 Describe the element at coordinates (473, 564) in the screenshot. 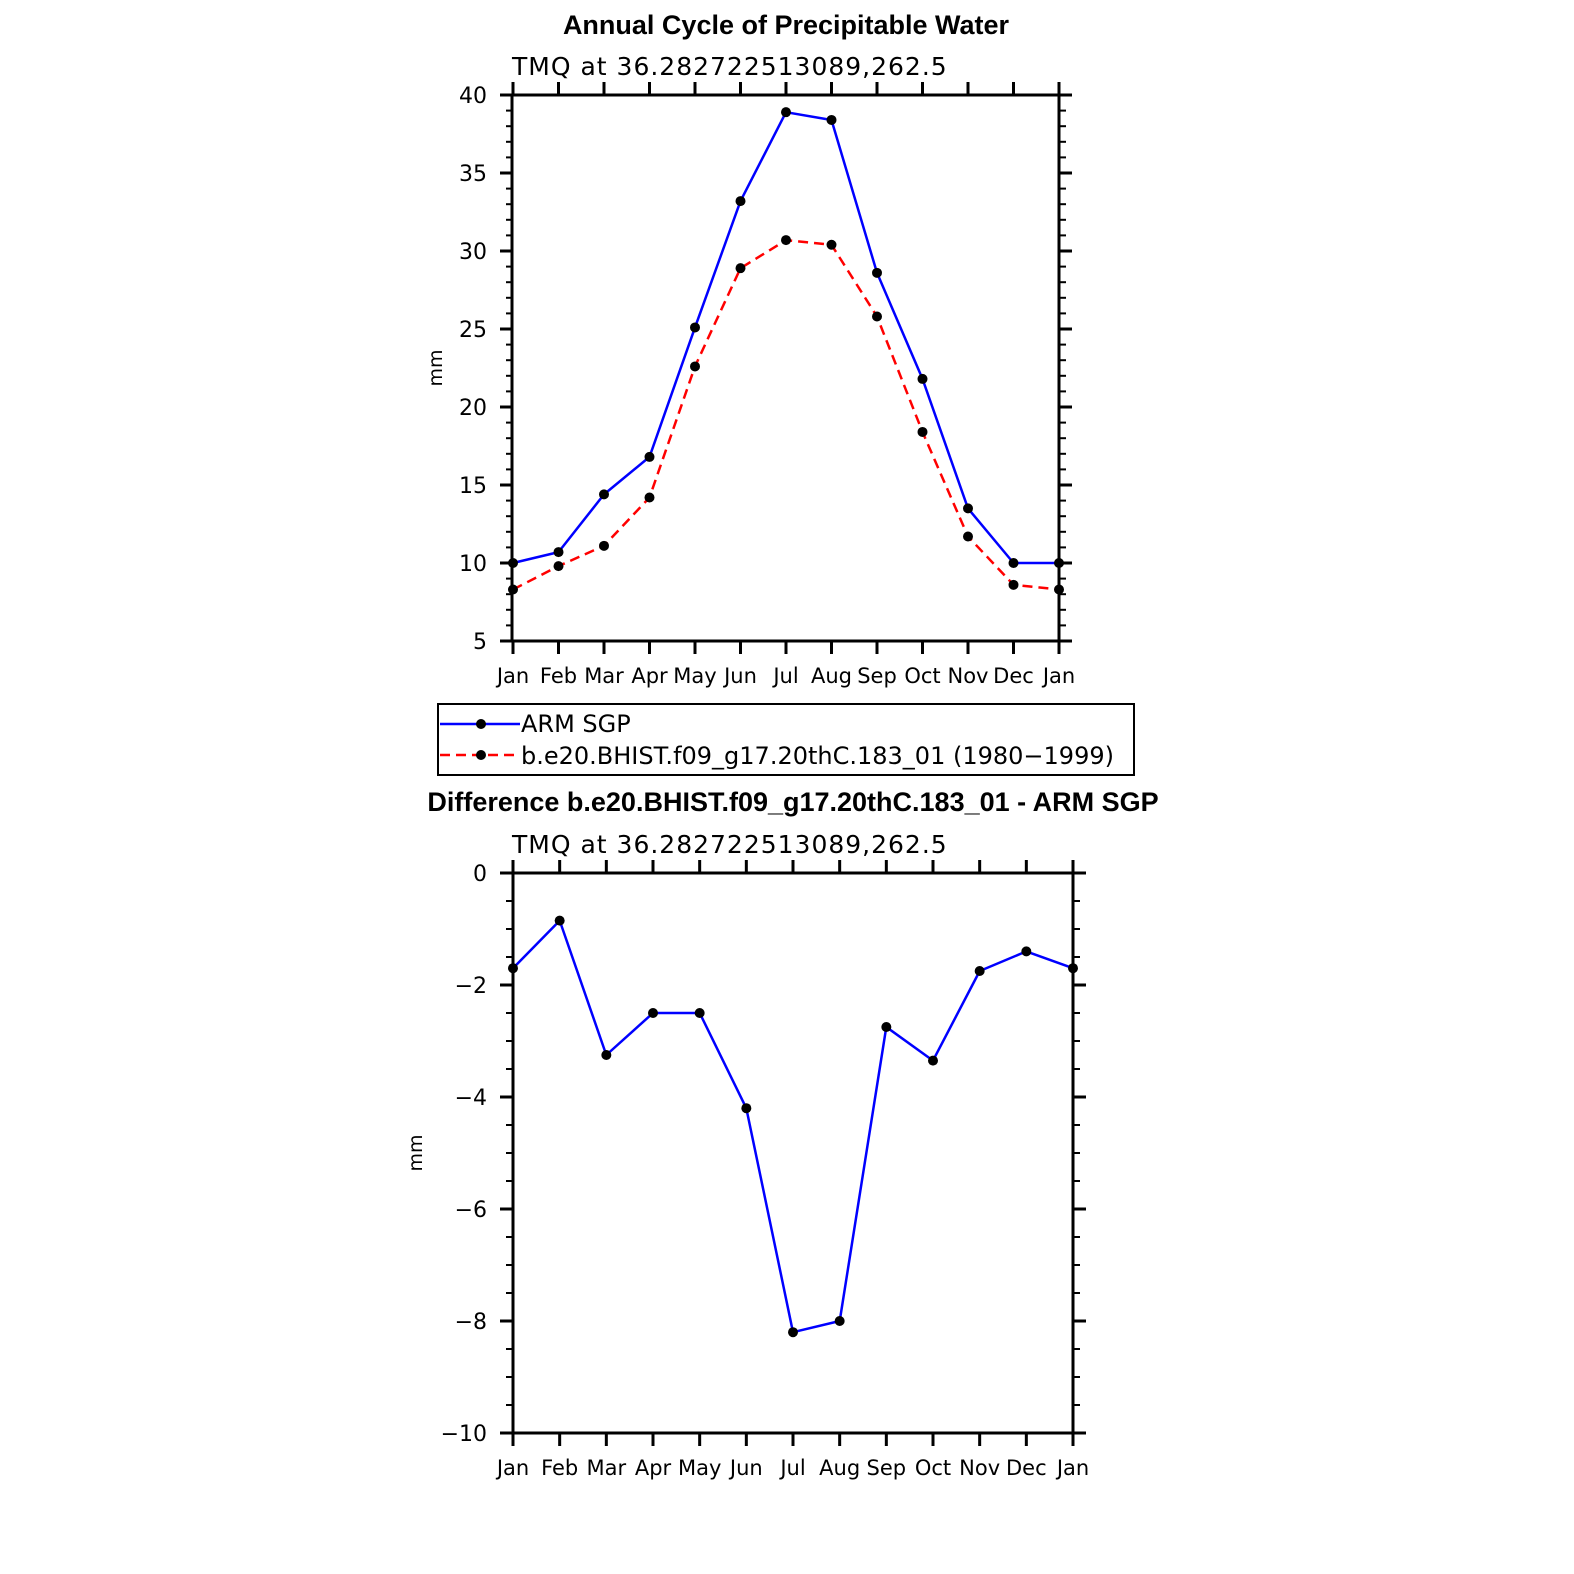

I see `y-tick-label: 10` at that location.